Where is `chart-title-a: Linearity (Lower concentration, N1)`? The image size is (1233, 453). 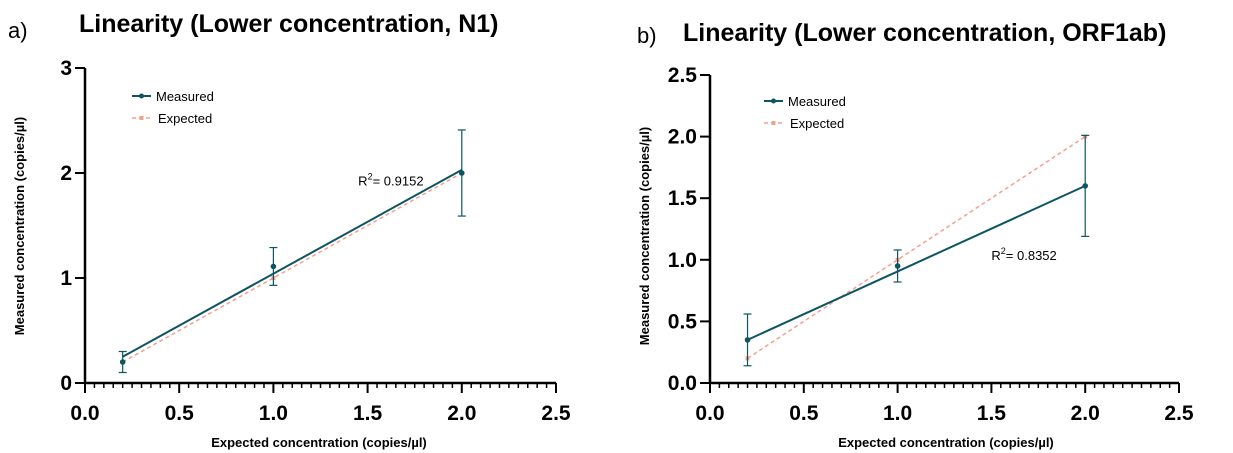
chart-title-a: Linearity (Lower concentration, N1) is located at coordinates (289, 24).